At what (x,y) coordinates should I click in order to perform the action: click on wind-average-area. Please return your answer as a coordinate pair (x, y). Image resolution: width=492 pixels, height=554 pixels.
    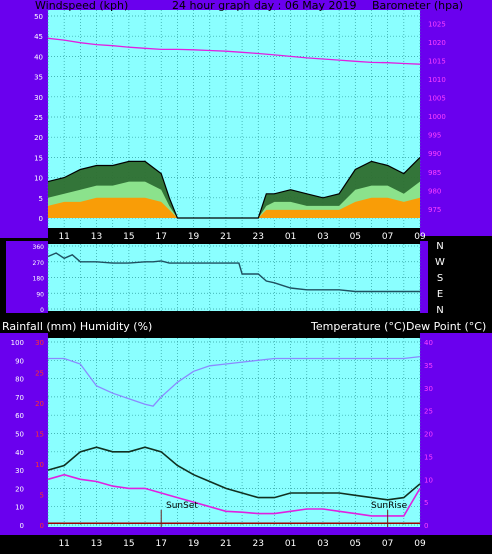
    Looking at the image, I should click on (234, 207).